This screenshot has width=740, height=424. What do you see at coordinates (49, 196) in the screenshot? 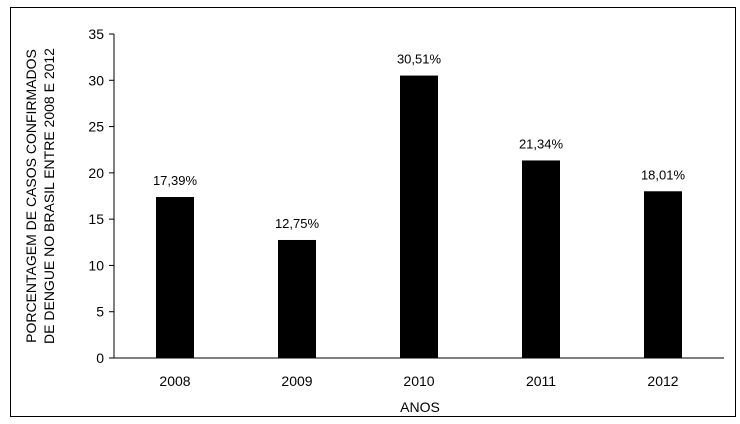
I see `y-axis-title-line-2: DE DENGUE NO BRASIL ENTRE 2008 E 2012` at bounding box center [49, 196].